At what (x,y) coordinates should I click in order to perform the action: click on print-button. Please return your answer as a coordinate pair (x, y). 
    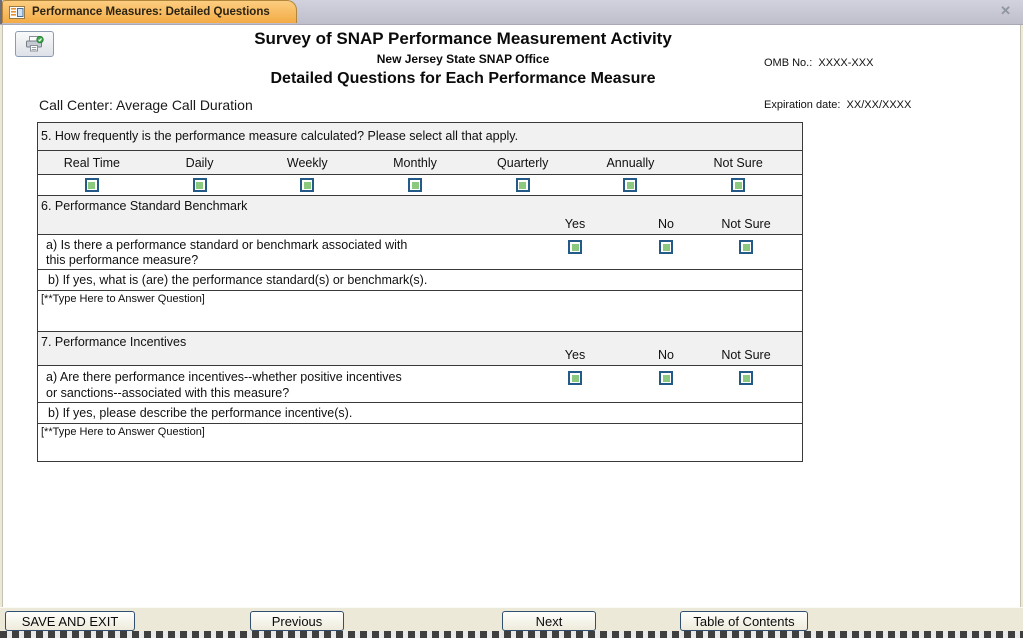
    Looking at the image, I should click on (34, 44).